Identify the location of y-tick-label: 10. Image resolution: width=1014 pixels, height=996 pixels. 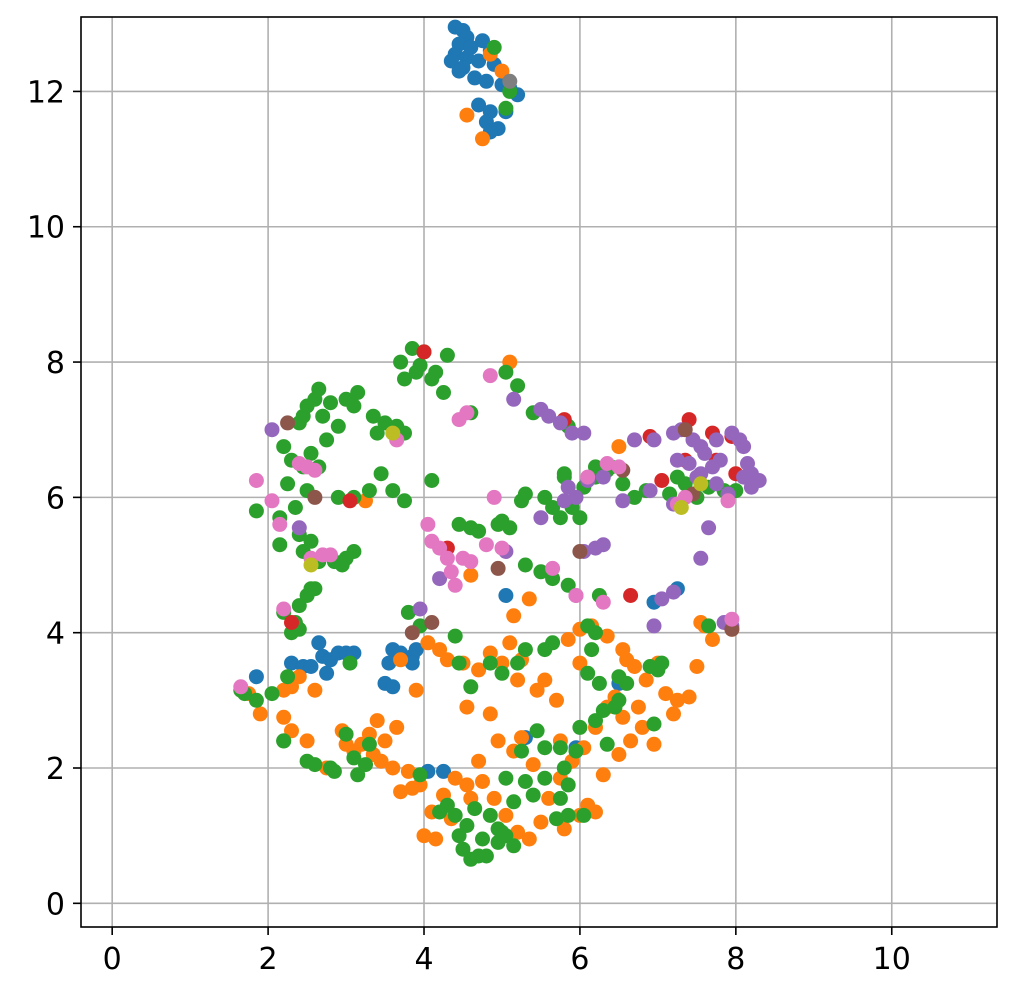
(46, 228).